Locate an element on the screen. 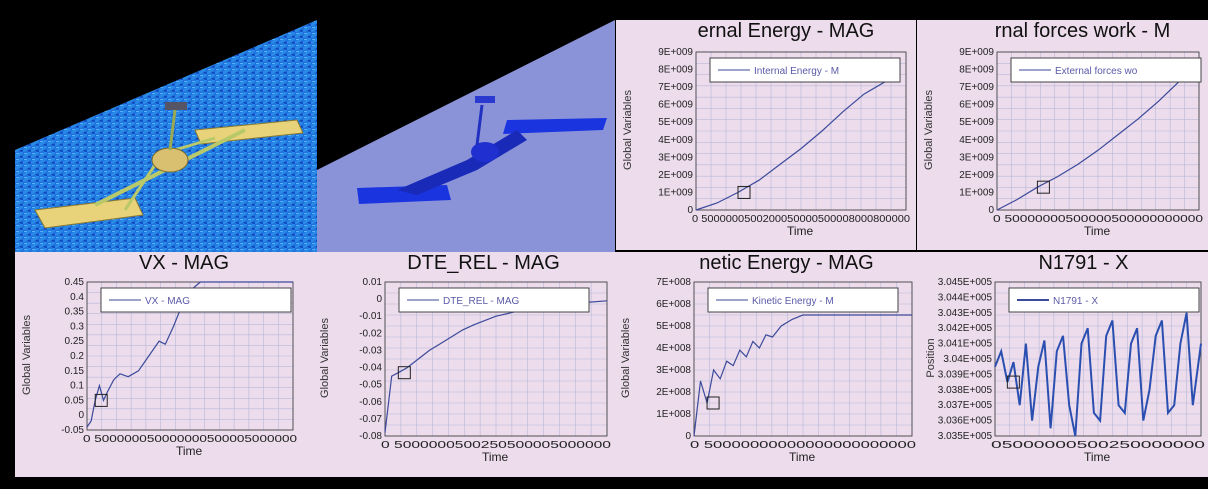 Image resolution: width=1208 pixels, height=489 pixels. y-tick-label: 3.043E+005 is located at coordinates (965, 313).